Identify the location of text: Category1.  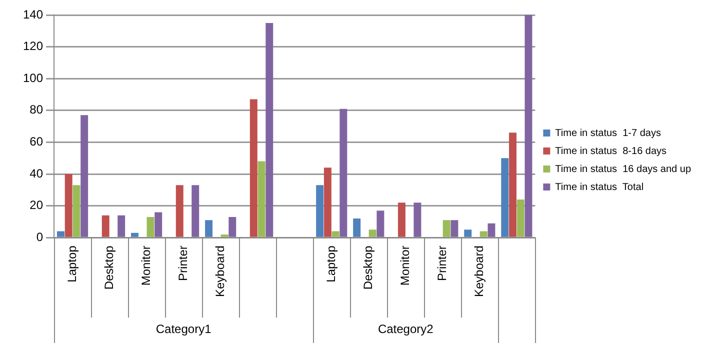
(184, 329).